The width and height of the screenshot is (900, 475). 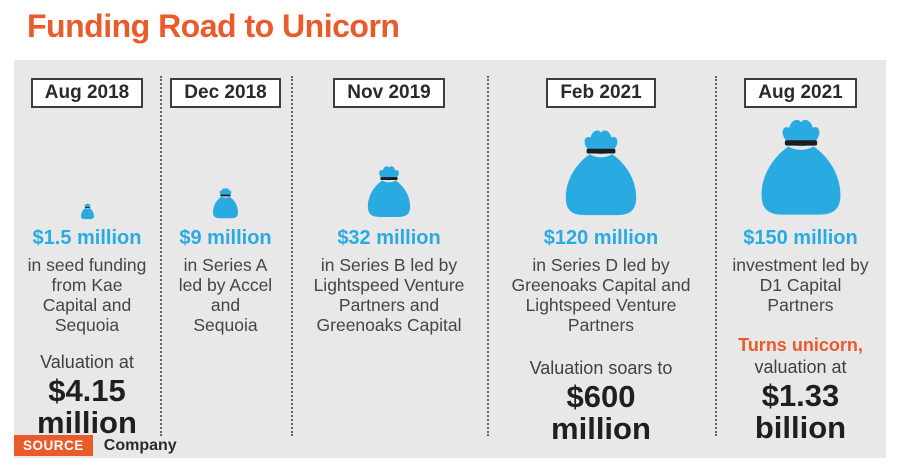 I want to click on date-badge: Feb 2021, so click(x=601, y=93).